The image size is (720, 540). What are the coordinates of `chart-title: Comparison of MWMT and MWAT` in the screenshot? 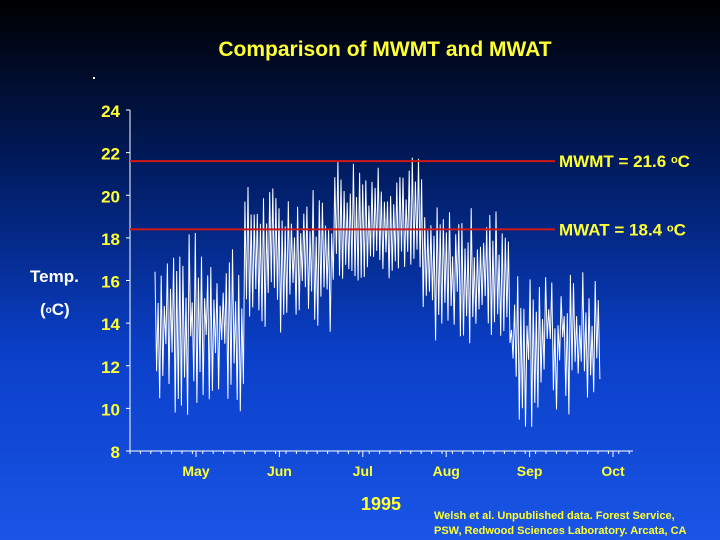 It's located at (385, 49).